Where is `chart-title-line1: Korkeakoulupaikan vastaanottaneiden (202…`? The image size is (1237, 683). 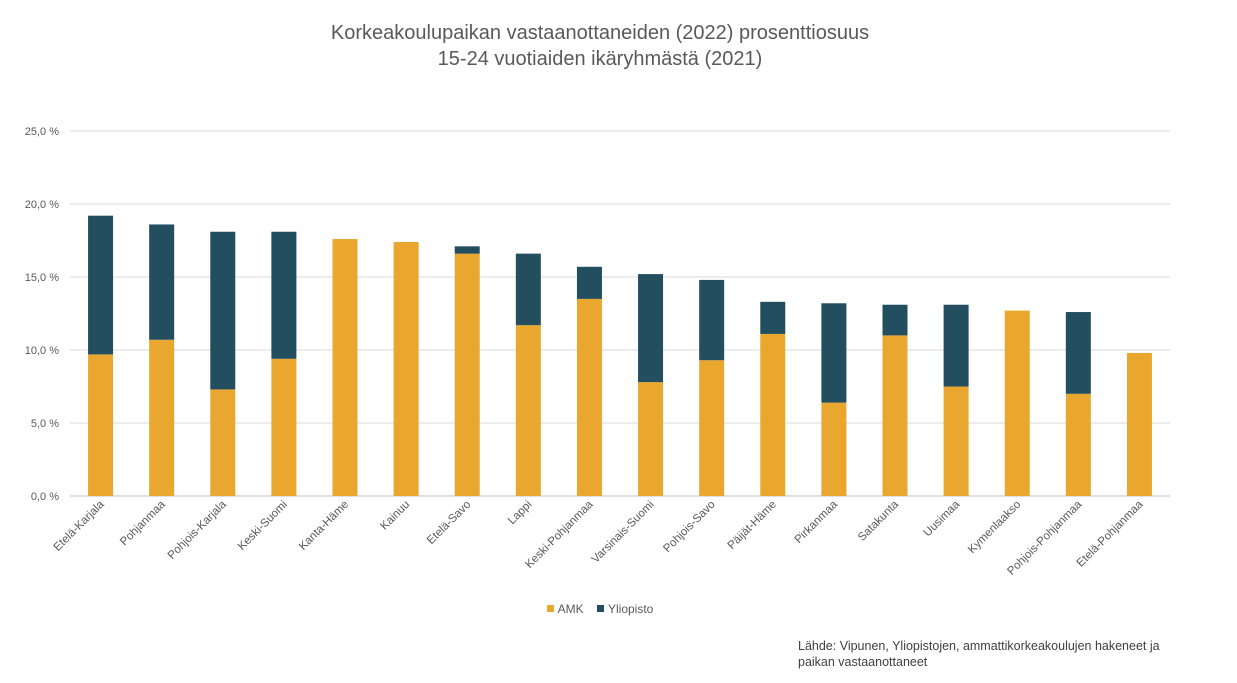 chart-title-line1: Korkeakoulupaikan vastaanottaneiden (202… is located at coordinates (600, 33).